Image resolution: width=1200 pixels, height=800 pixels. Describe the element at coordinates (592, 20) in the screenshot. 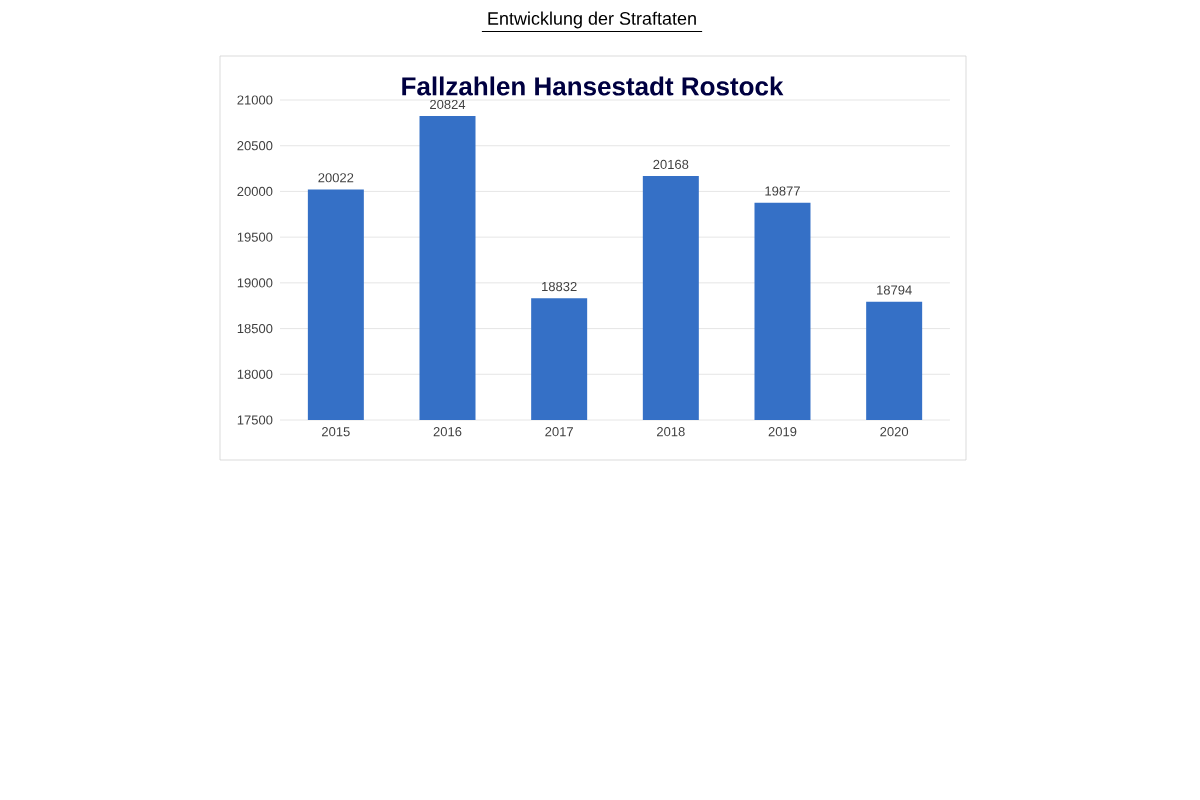

I see `chart-title: Entwicklung der Straftaten` at that location.